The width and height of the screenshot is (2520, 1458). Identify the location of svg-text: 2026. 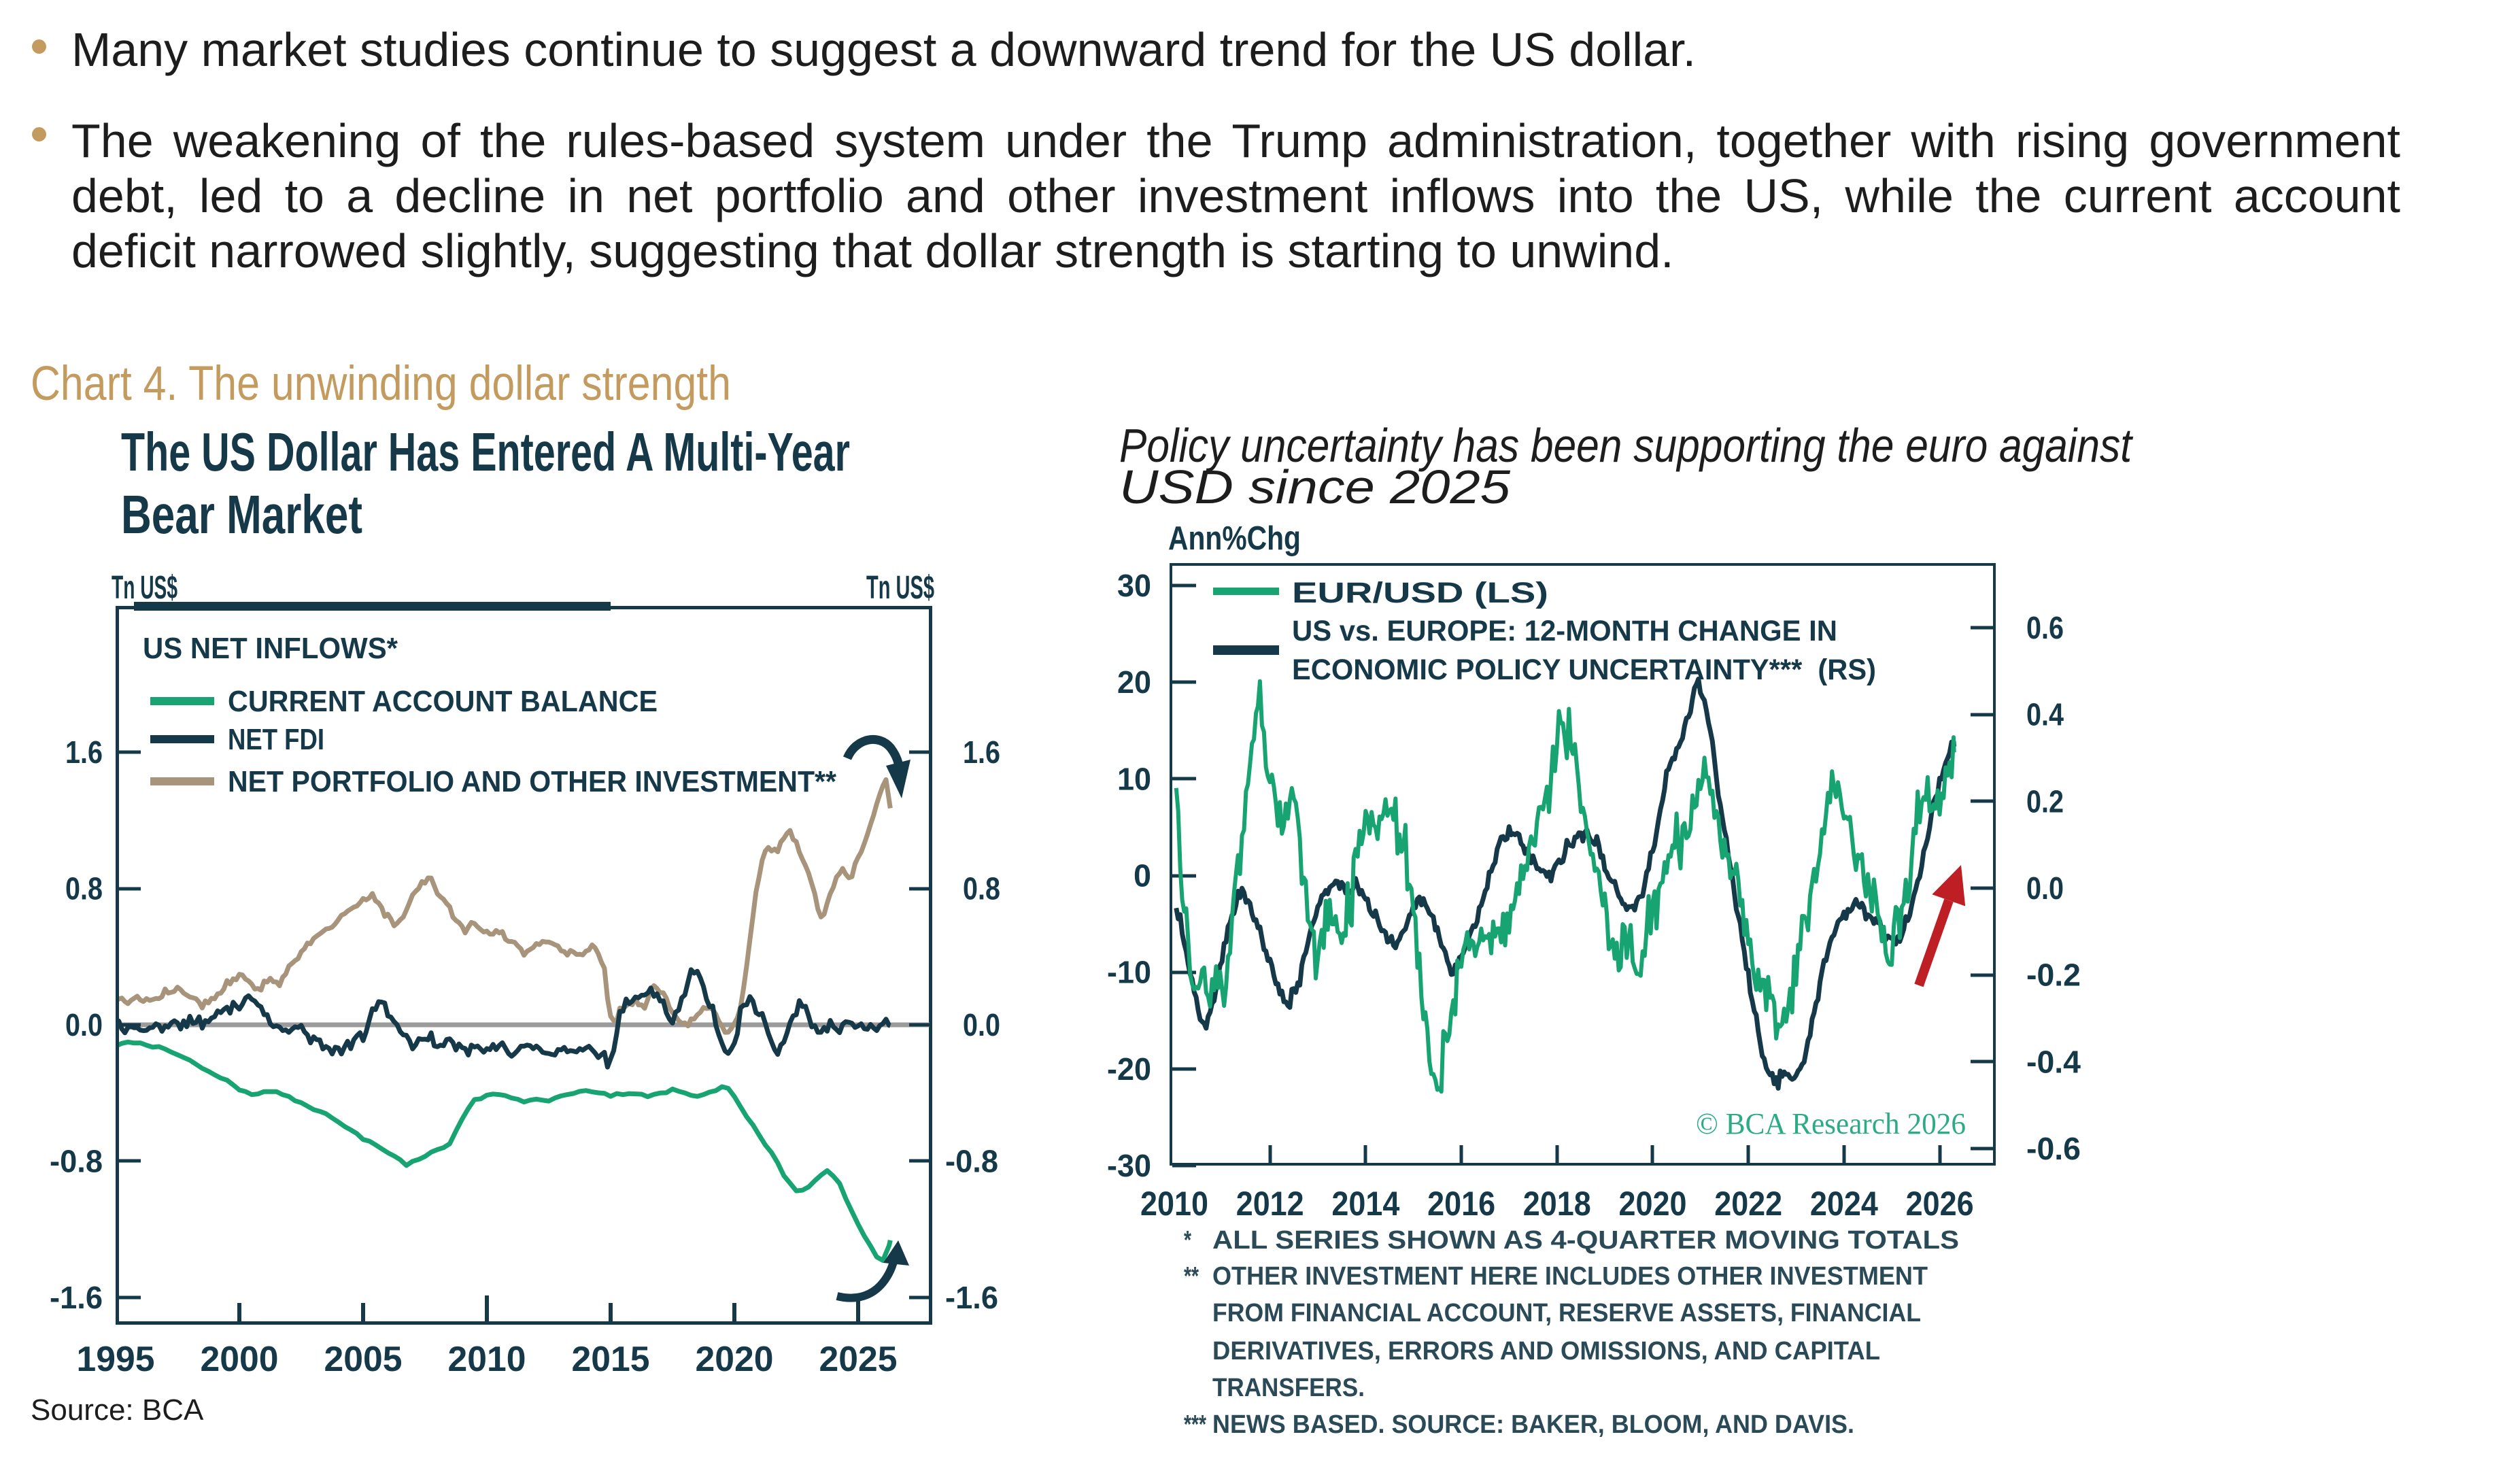
(1940, 1204).